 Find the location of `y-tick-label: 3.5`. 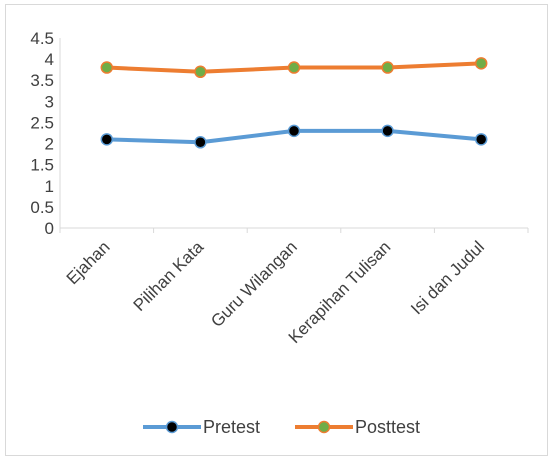

y-tick-label: 3.5 is located at coordinates (42, 80).